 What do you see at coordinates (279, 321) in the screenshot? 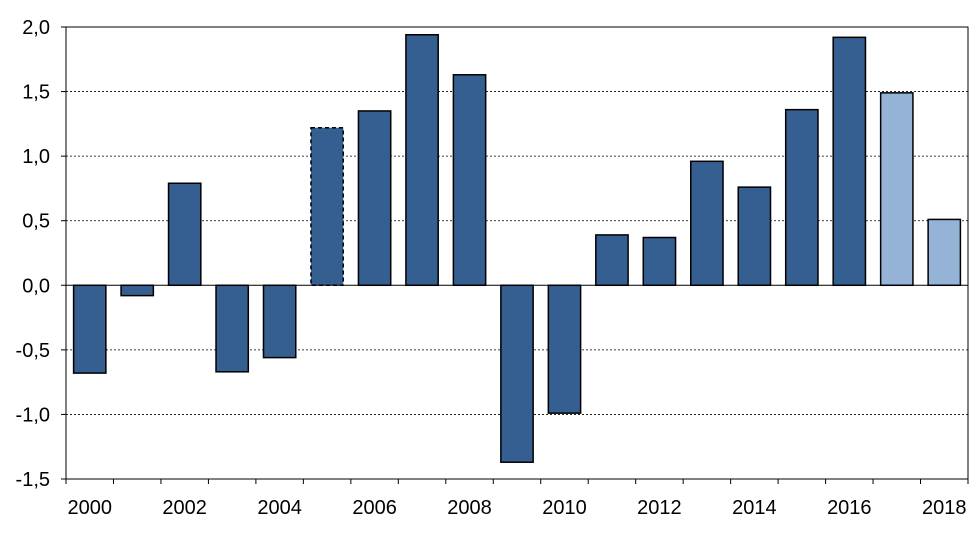
I see `bar-2004` at bounding box center [279, 321].